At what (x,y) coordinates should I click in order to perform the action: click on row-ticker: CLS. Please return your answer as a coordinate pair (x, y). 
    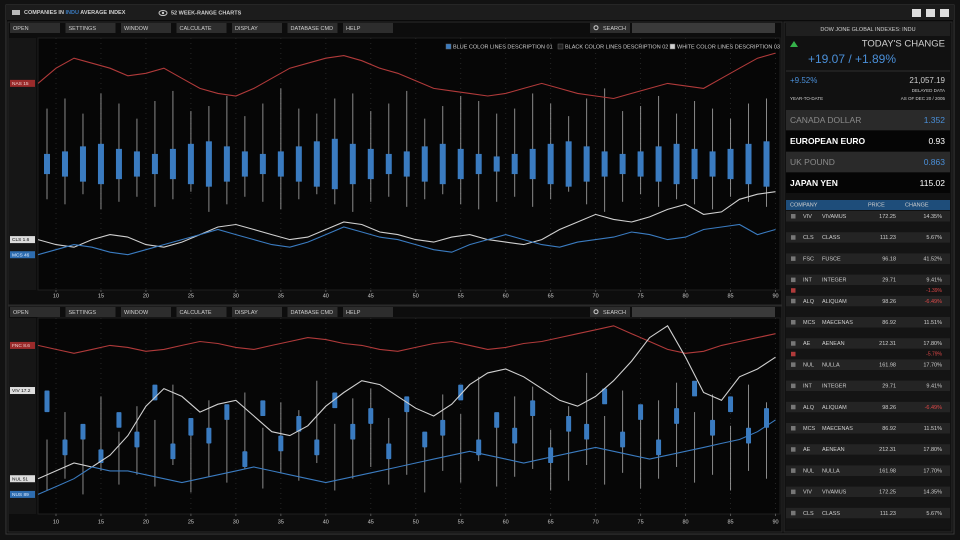
    Looking at the image, I should click on (808, 238).